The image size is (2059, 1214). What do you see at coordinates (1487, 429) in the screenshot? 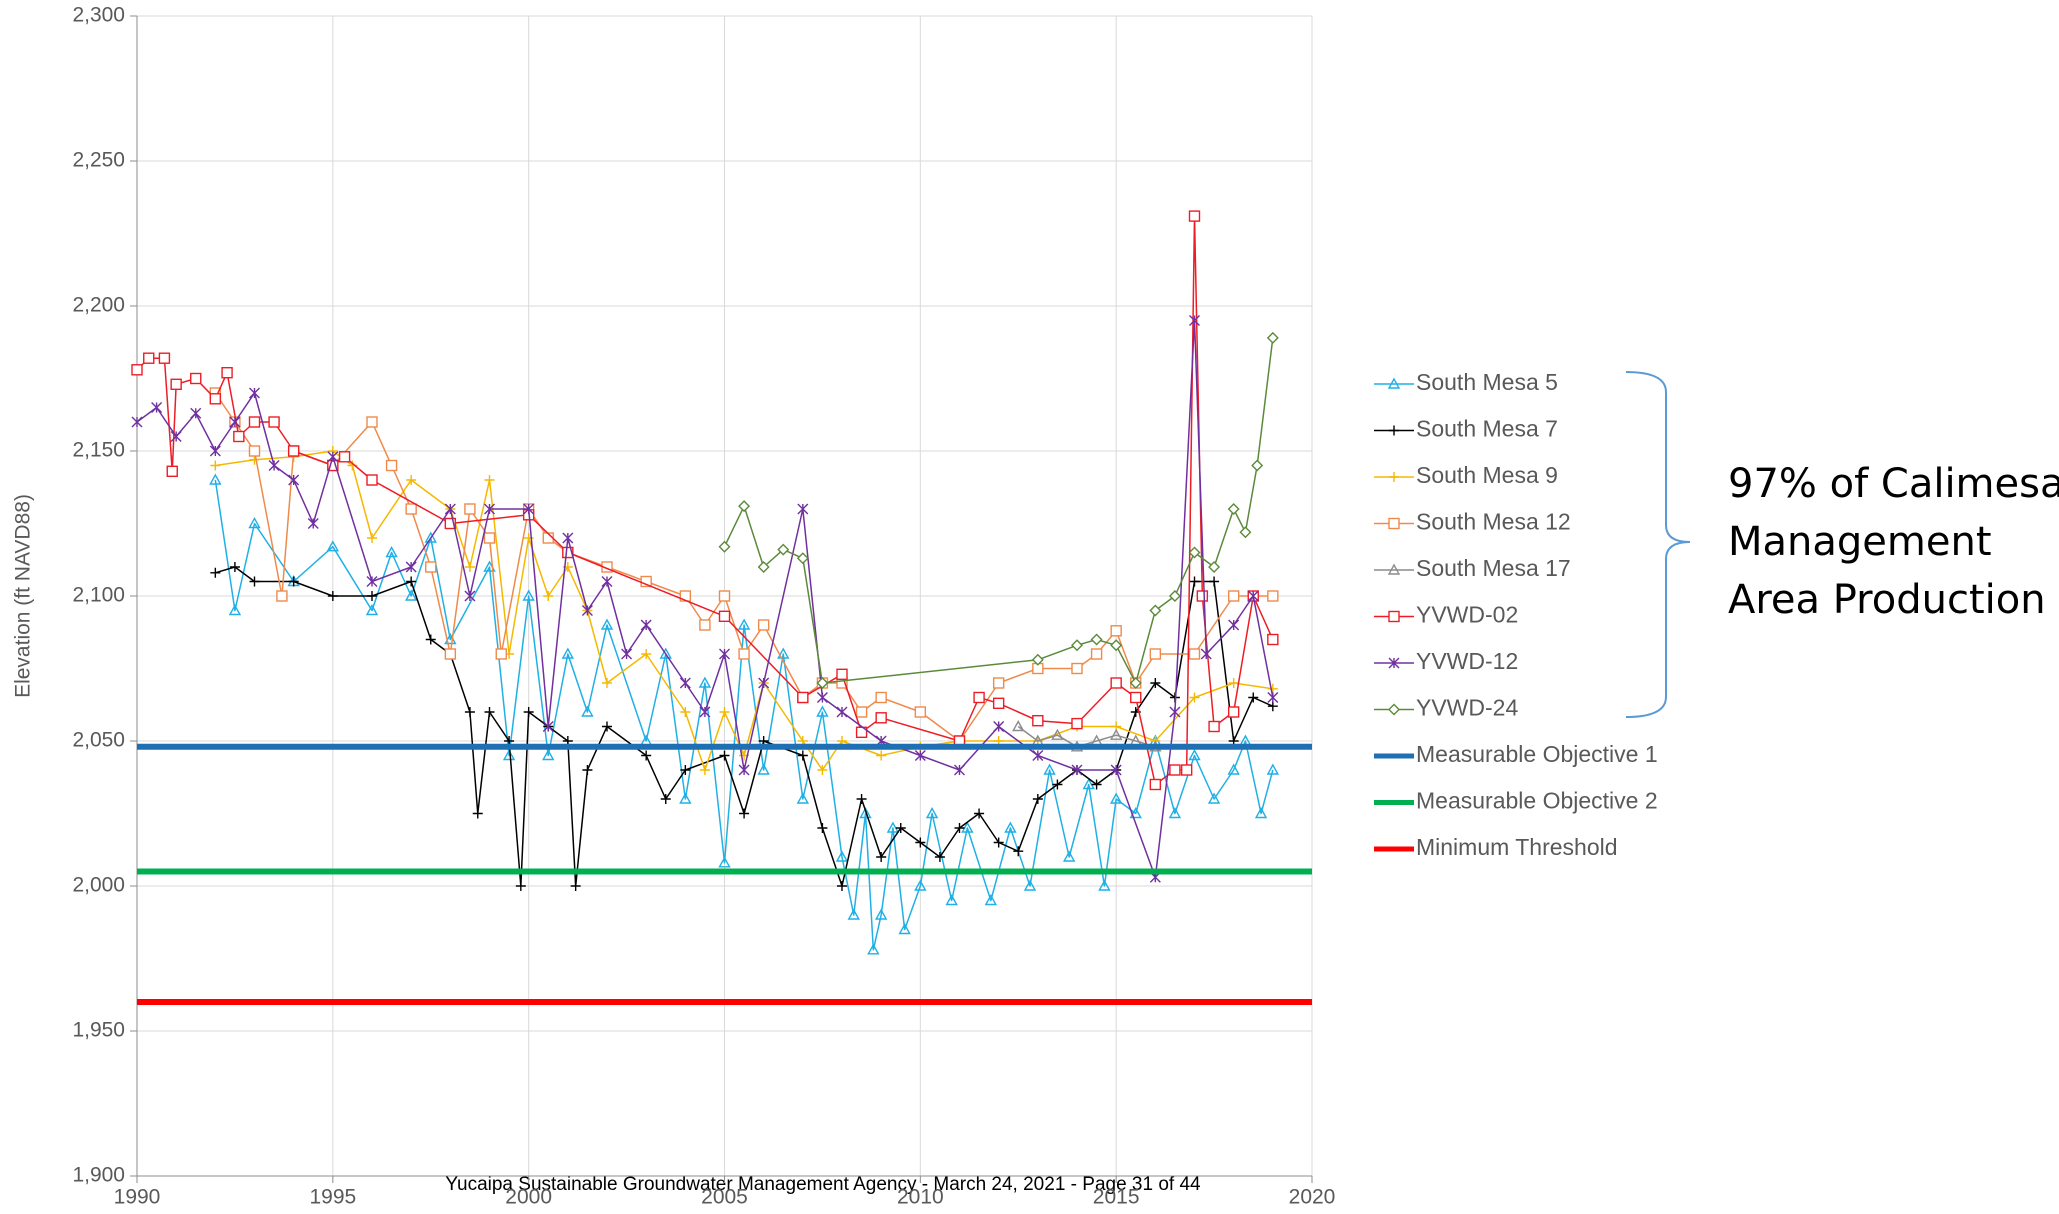
I see `legend-label: South Mesa 7` at bounding box center [1487, 429].